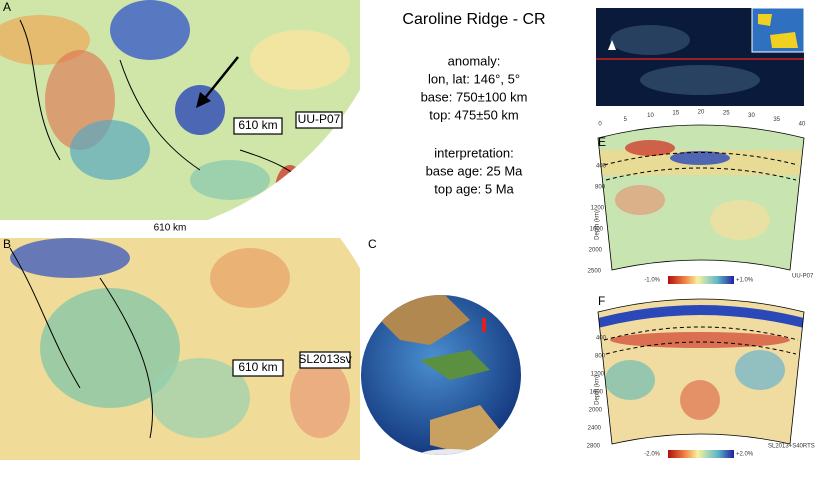  Describe the element at coordinates (7, 7) in the screenshot. I see `panel-letter: A` at that location.